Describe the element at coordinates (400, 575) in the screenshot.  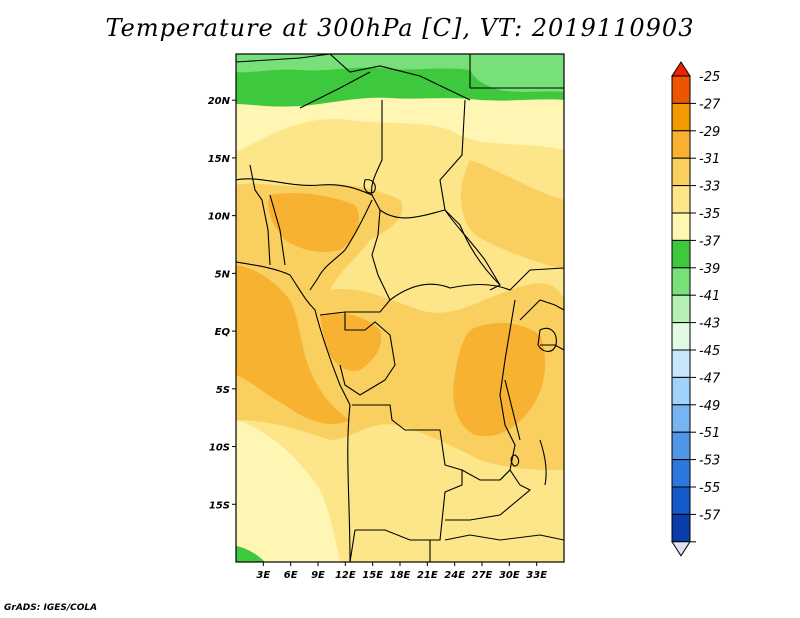
I see `lon-tick-label: 18E` at that location.